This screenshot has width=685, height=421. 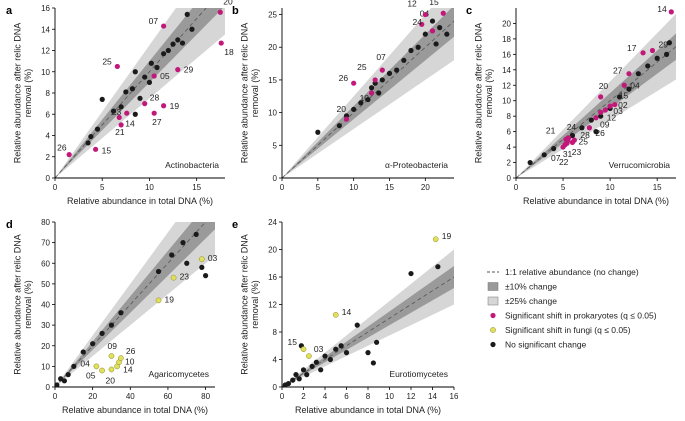 What do you see at coordinates (272, 305) in the screenshot?
I see `y-tick-label: 12` at bounding box center [272, 305].